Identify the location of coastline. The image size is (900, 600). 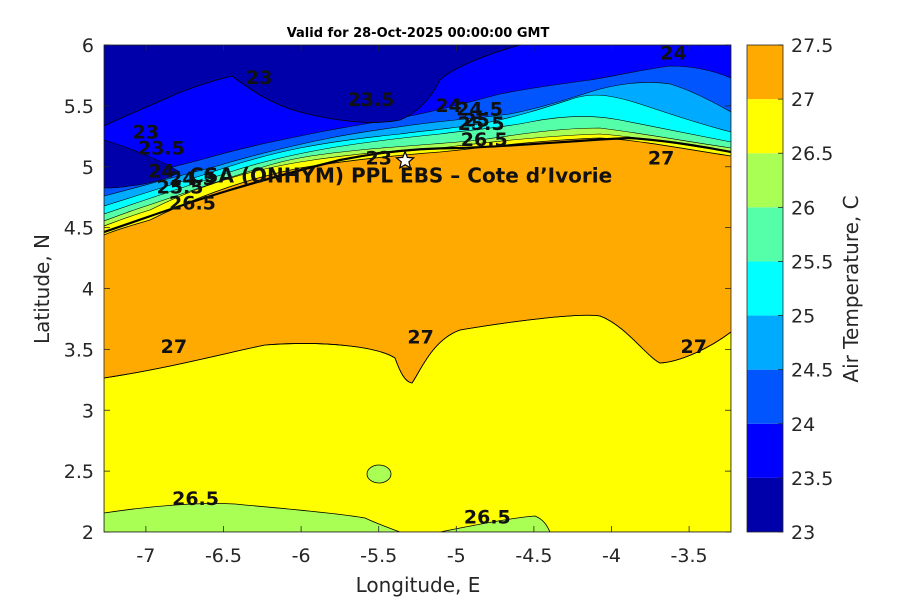
(417, 185).